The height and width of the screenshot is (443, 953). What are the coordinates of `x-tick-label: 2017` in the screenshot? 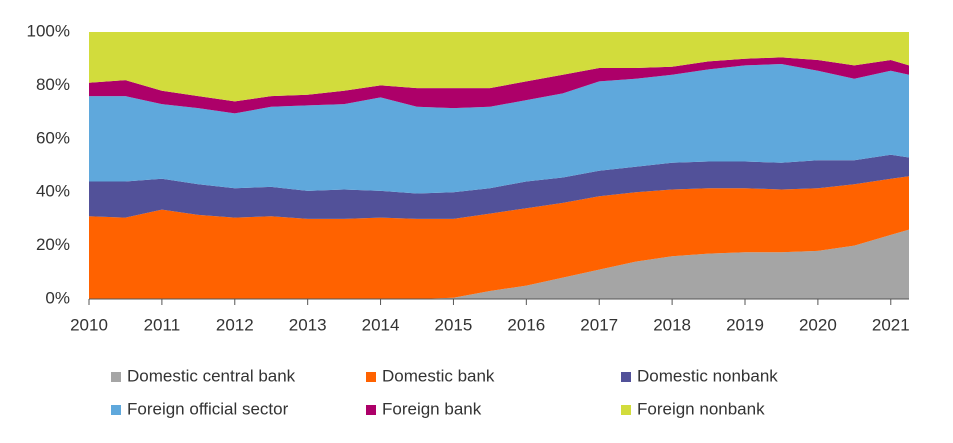 It's located at (599, 324).